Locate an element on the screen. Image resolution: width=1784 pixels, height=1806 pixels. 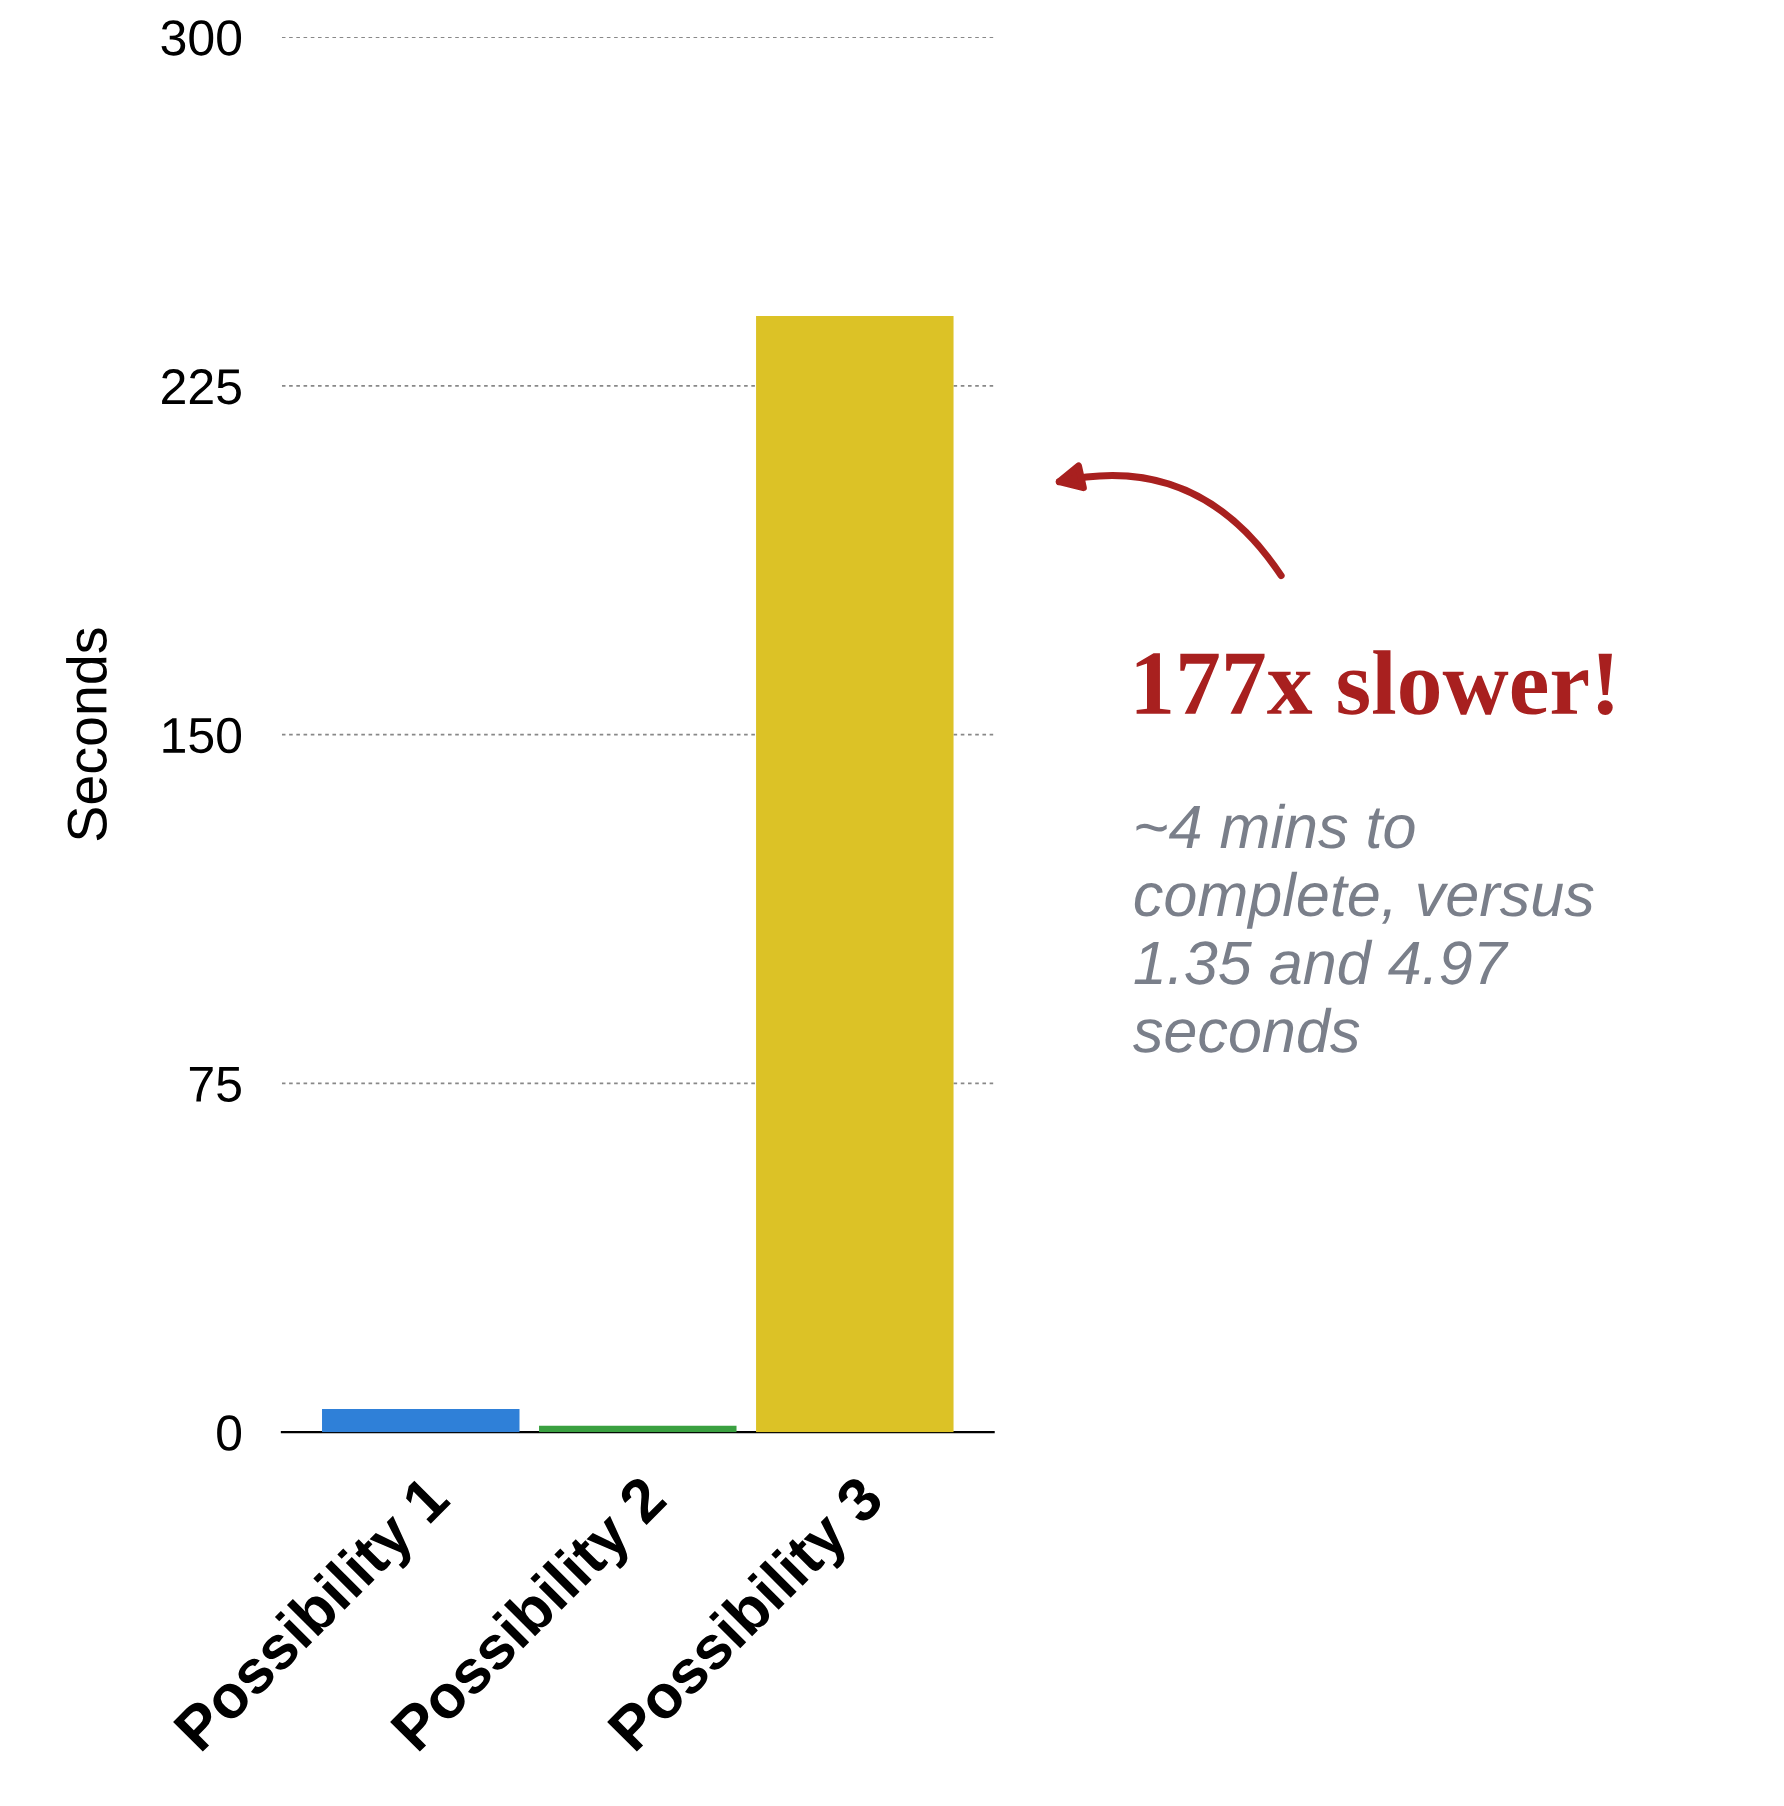
text: ~4 mins to complete, versus 1.35 and 4.97 seconds is located at coordinates (1363, 928).